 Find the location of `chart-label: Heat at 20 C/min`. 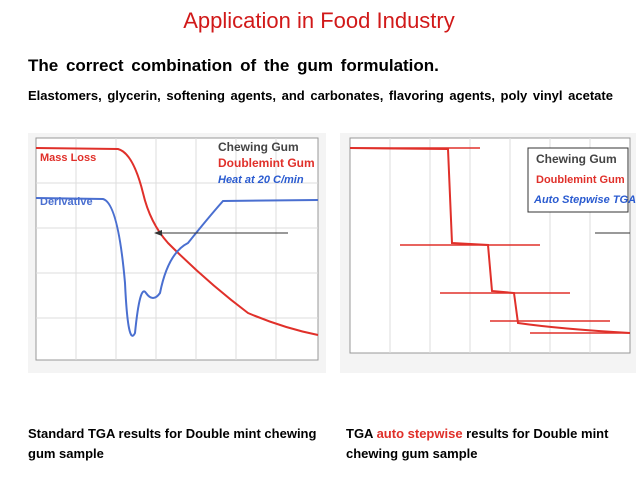

chart-label: Heat at 20 C/min is located at coordinates (261, 180).